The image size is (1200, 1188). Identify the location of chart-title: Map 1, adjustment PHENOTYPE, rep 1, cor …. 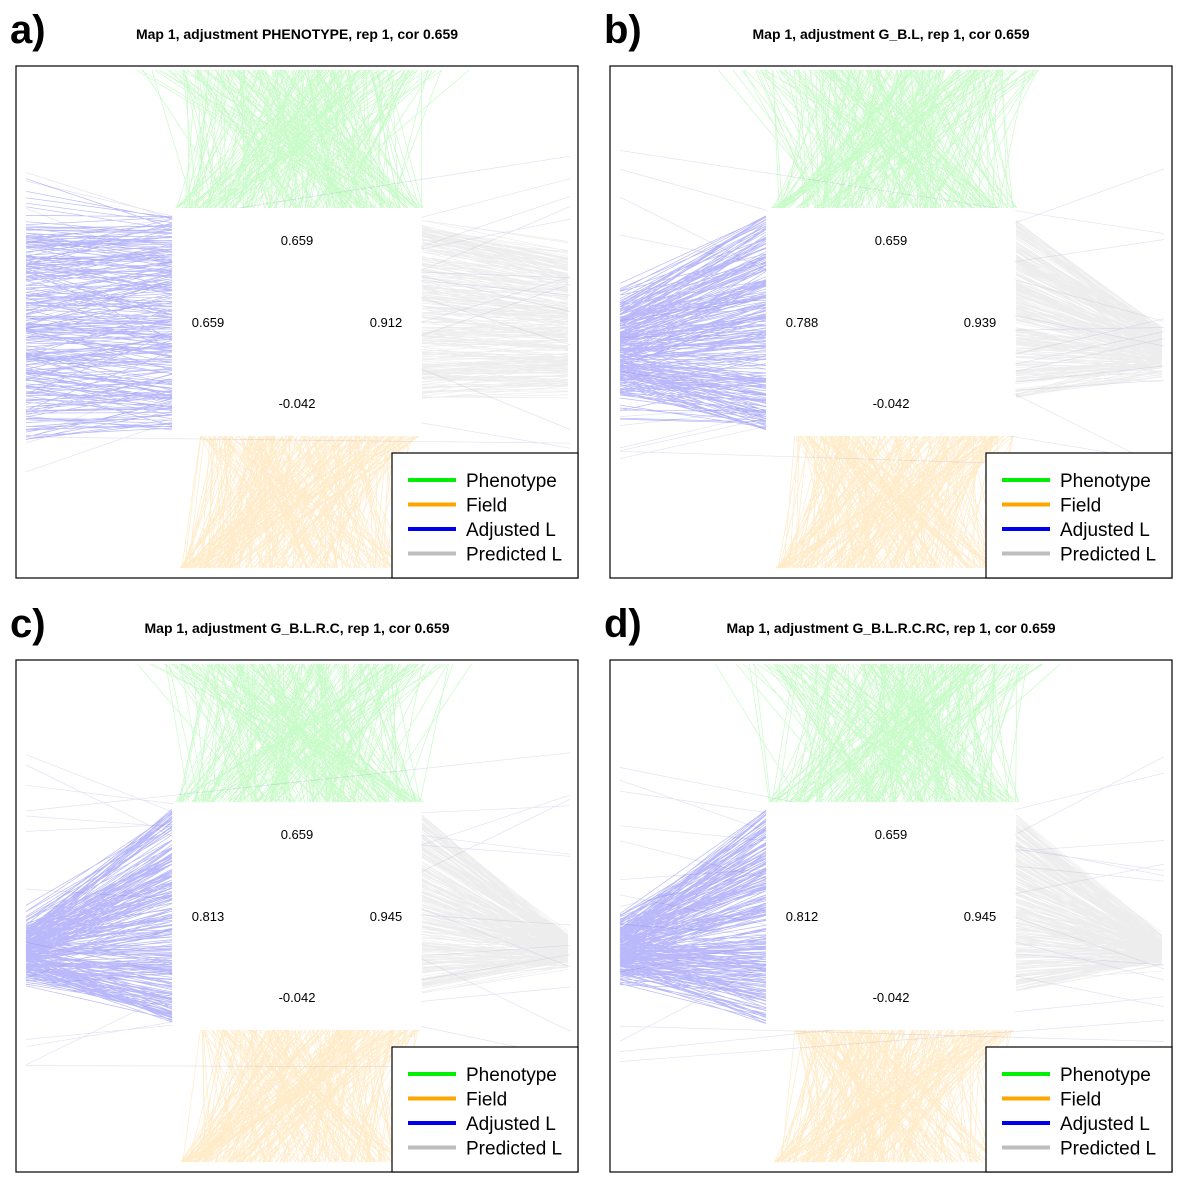
(297, 34).